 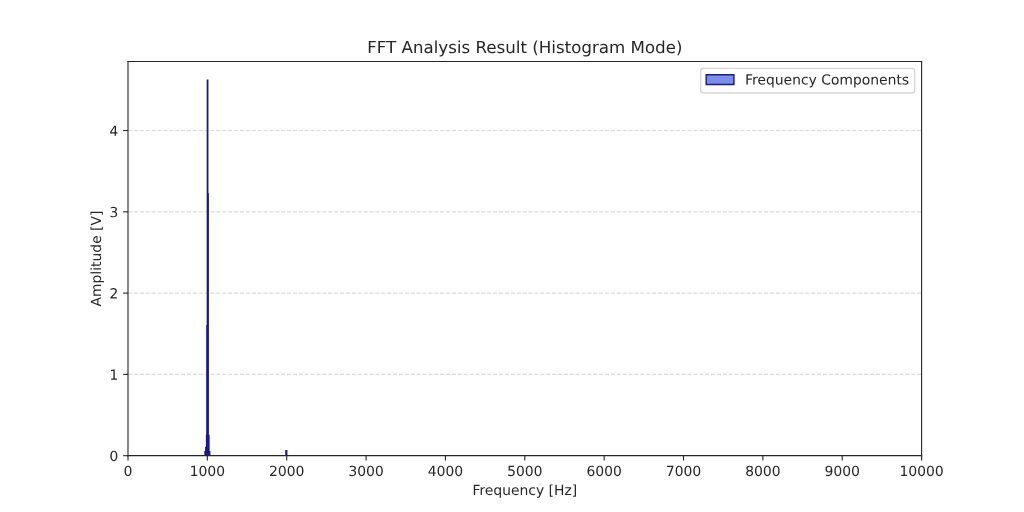 What do you see at coordinates (114, 212) in the screenshot?
I see `y-tick-label: 3` at bounding box center [114, 212].